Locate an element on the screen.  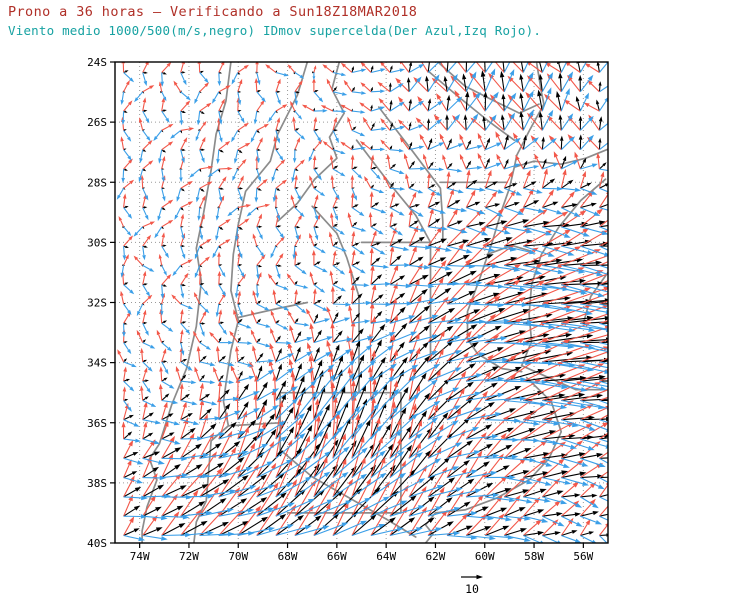
lat-label: 24S is located at coordinates (97, 62).